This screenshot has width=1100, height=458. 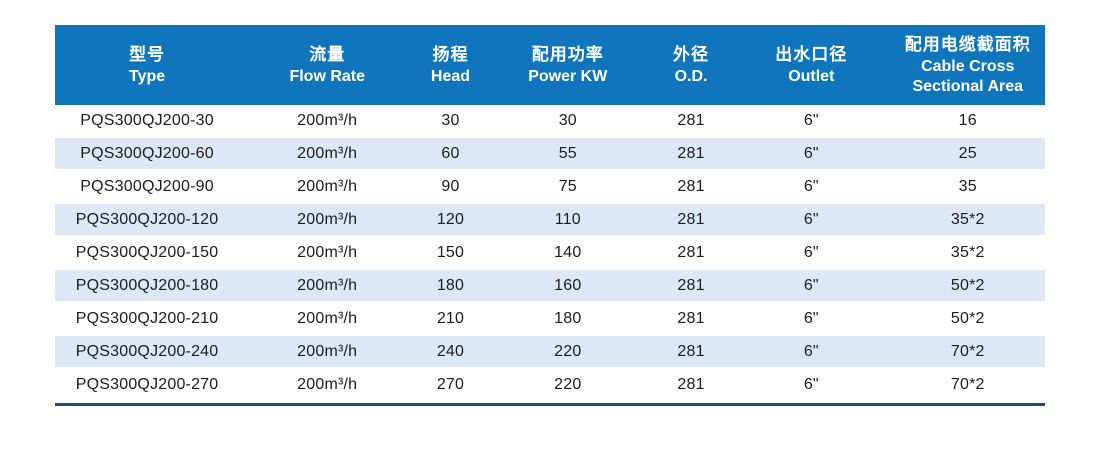 I want to click on cell-cable-cross-sectional-area: 16, so click(x=967, y=121).